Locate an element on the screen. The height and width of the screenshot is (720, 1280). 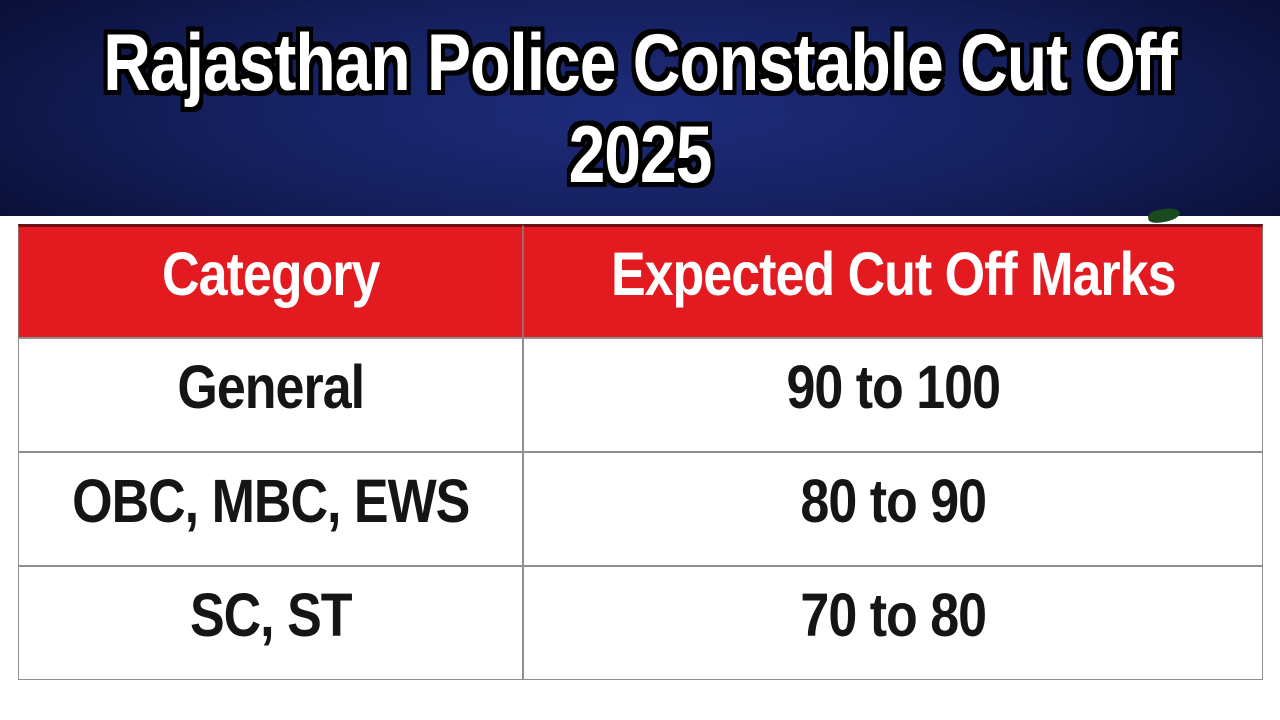
marks-value: 90 to 100 is located at coordinates (893, 388).